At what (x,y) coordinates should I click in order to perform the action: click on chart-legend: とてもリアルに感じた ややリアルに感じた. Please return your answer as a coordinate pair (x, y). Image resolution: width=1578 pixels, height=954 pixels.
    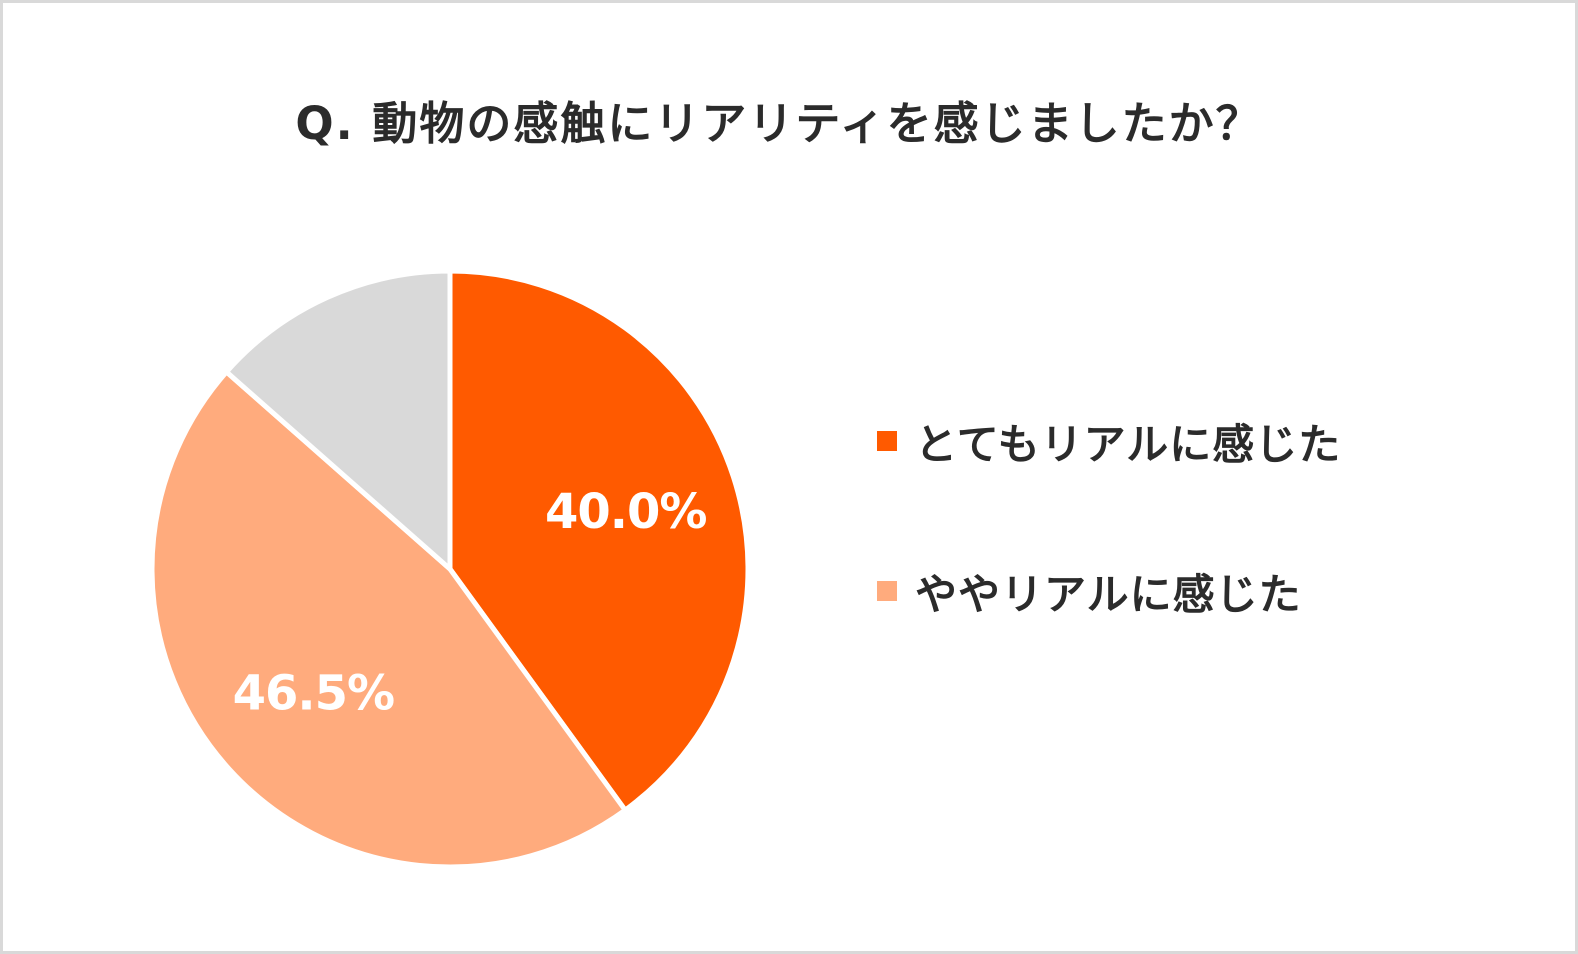
    Looking at the image, I should click on (1109, 561).